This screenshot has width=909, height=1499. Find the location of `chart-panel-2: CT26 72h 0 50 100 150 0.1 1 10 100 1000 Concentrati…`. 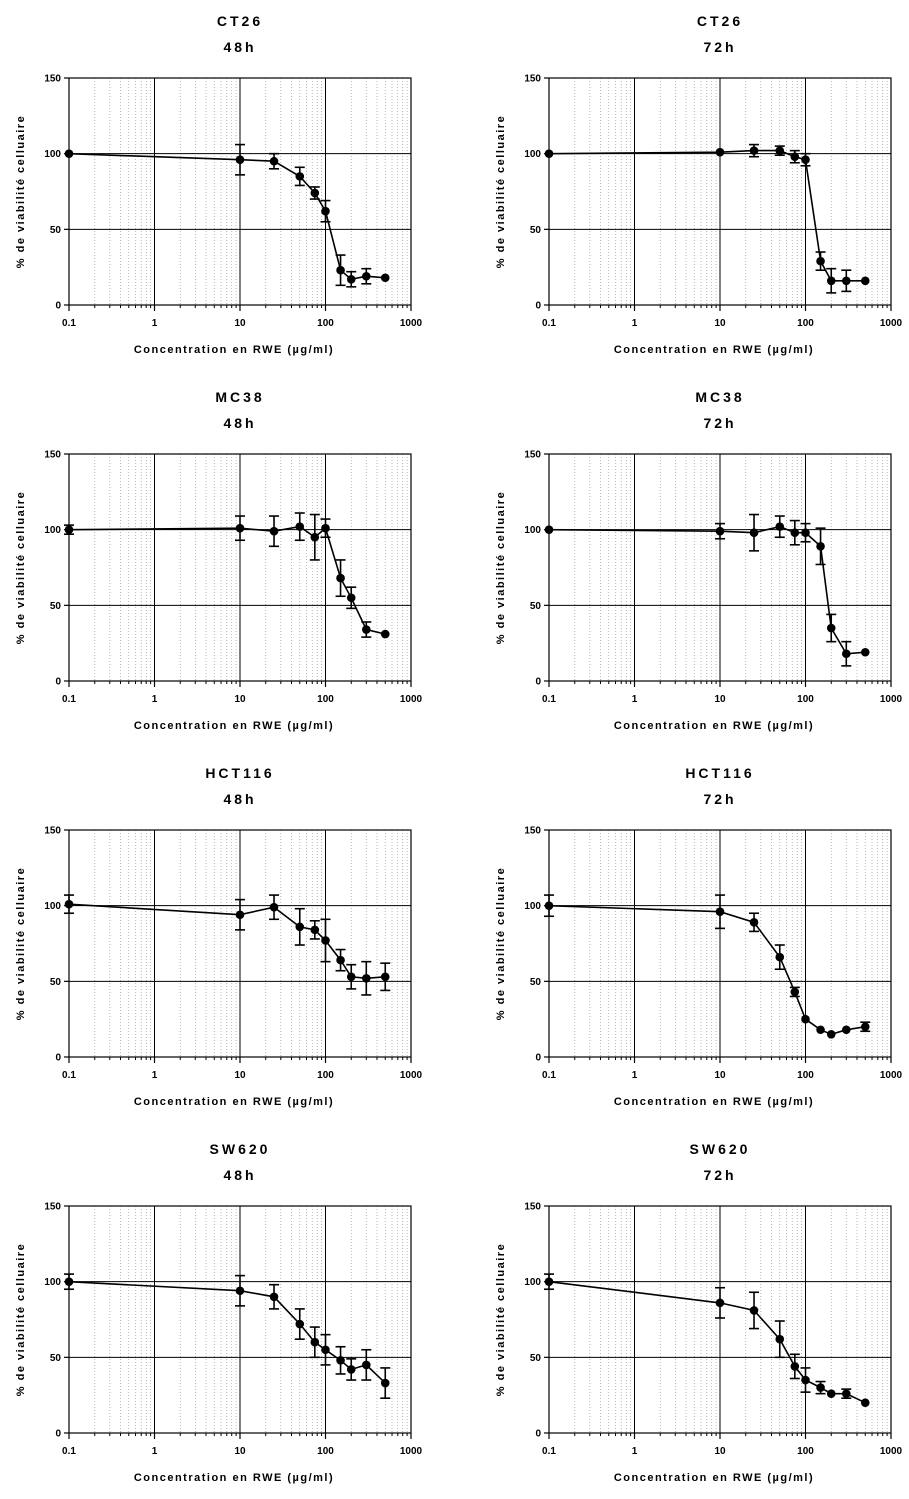

chart-panel-2: CT26 72h 0 50 100 150 0.1 1 10 100 1000 Concentrati… is located at coordinates (694, 185).